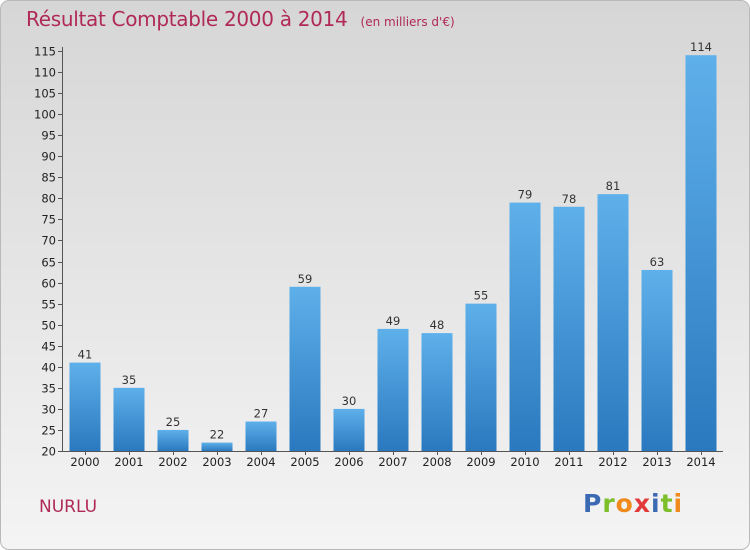 This screenshot has height=550, width=750. I want to click on y-tick-label: 40, so click(48, 368).